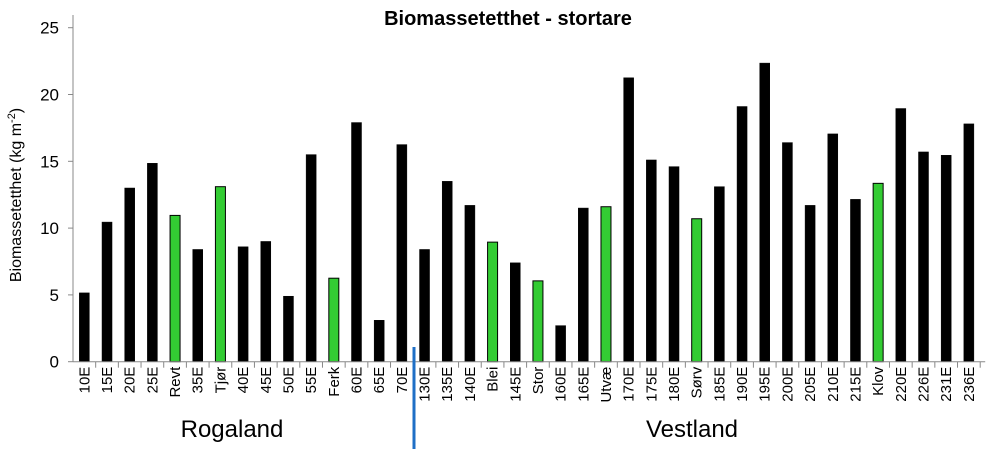 The image size is (1002, 449). Describe the element at coordinates (924, 384) in the screenshot. I see `x-tick-label: 226E` at that location.